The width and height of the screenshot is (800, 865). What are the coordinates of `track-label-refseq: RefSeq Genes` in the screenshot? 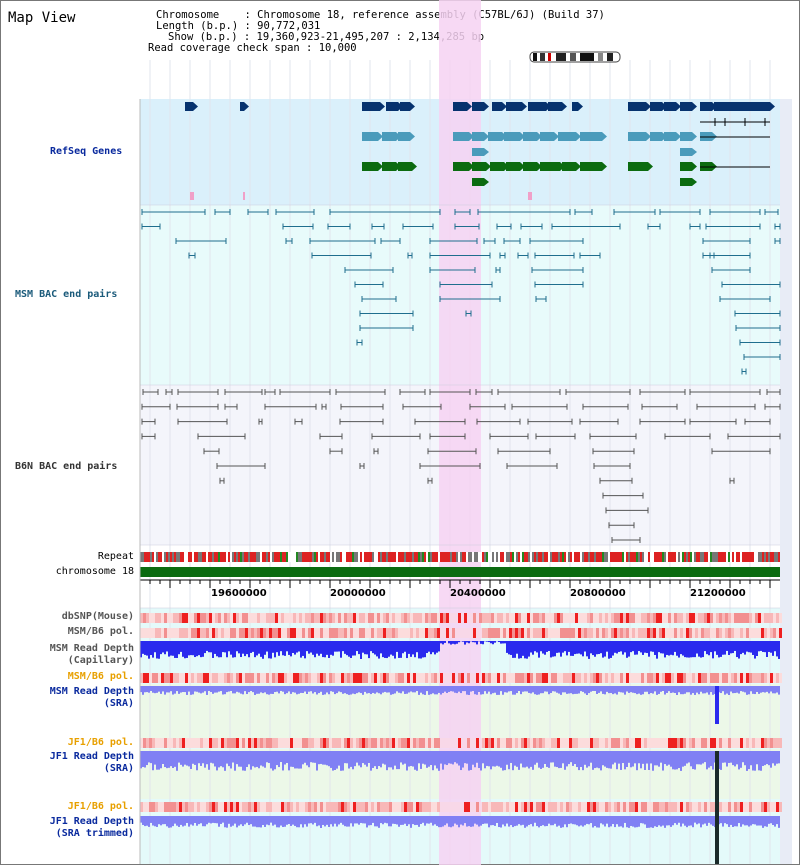 It's located at (86, 151).